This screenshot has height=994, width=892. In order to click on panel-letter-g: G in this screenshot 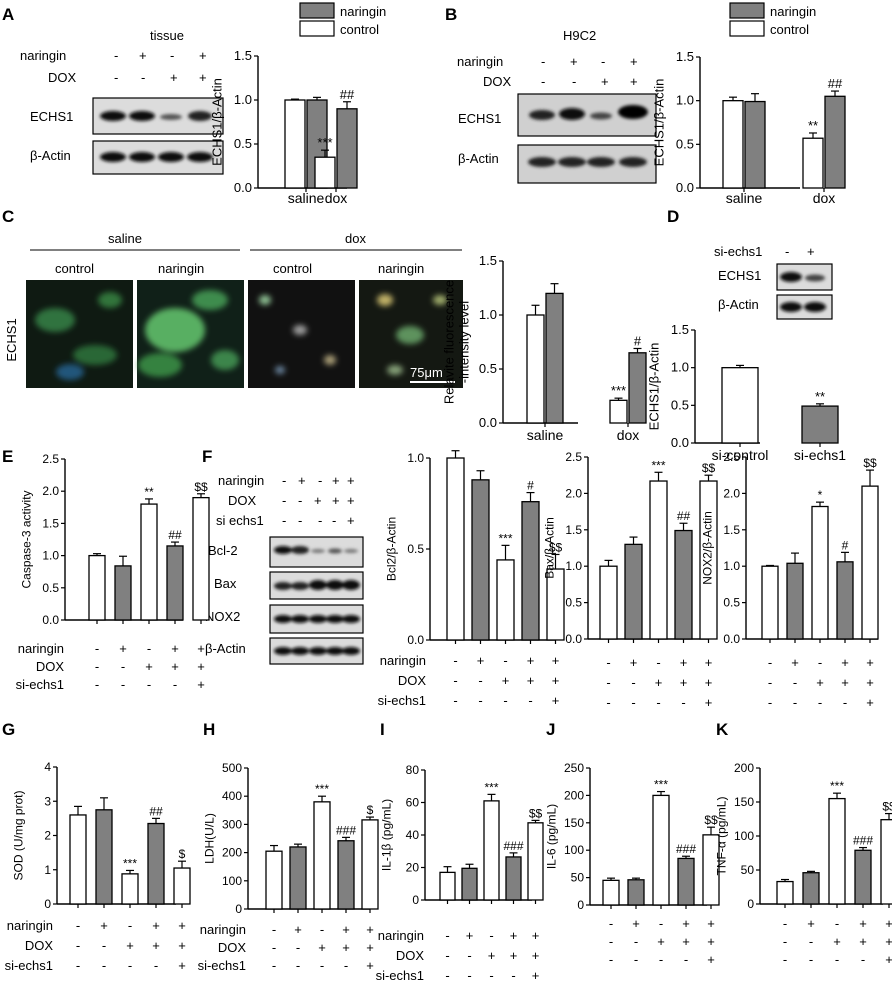, I will do `click(8, 729)`.